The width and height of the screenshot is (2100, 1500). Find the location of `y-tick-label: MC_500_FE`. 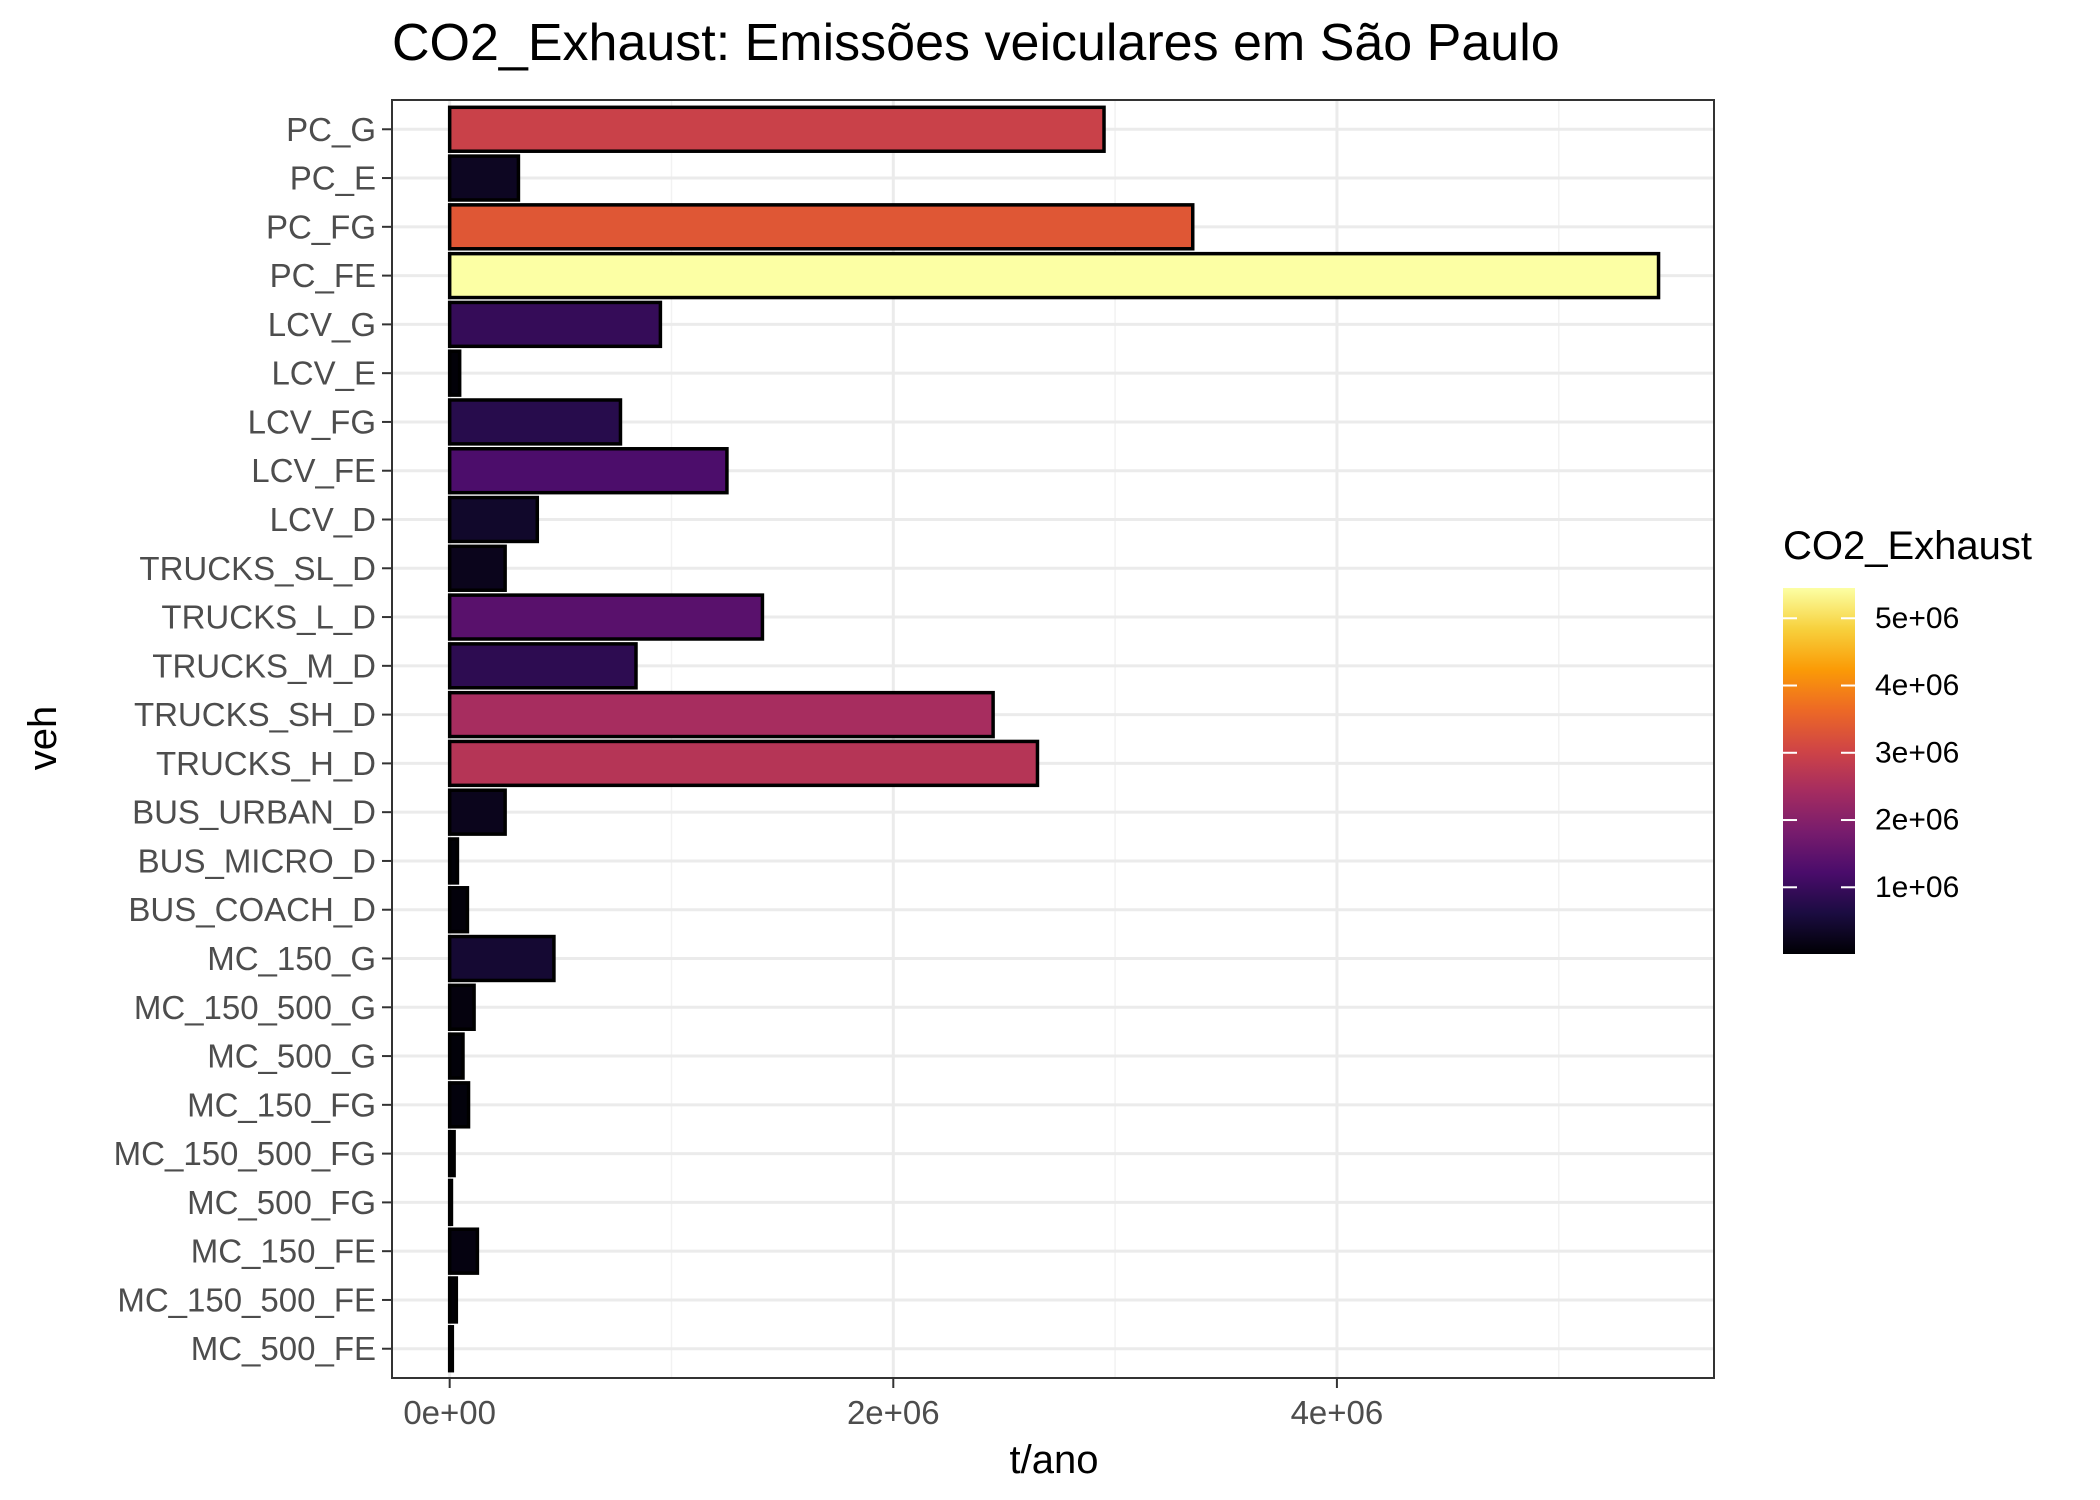

y-tick-label: MC_500_FE is located at coordinates (283, 1348).